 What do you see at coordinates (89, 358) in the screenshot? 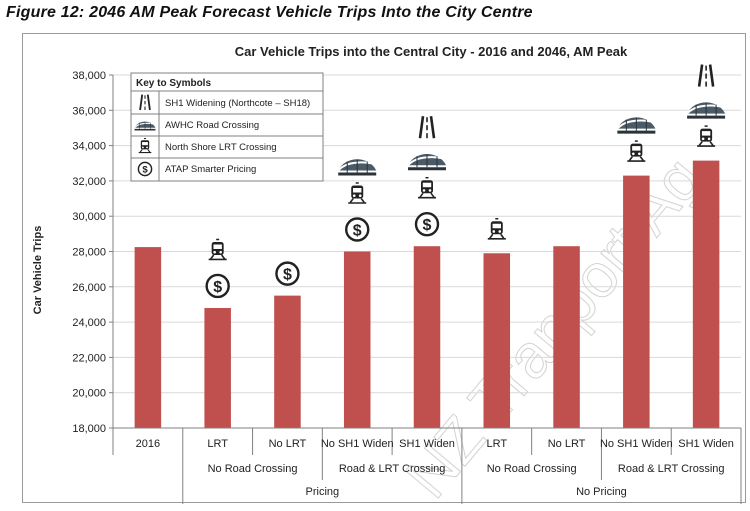
I see `y-tick-label: 22,000` at bounding box center [89, 358].